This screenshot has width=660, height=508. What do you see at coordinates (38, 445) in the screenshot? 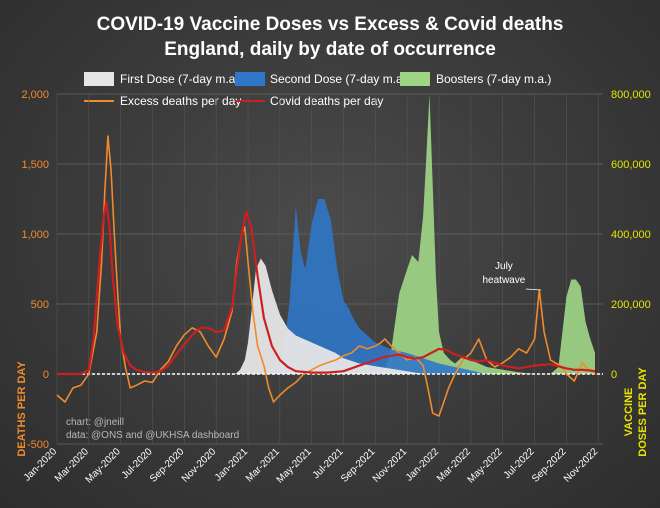
I see `y-left-tick-label: -500` at bounding box center [38, 445].